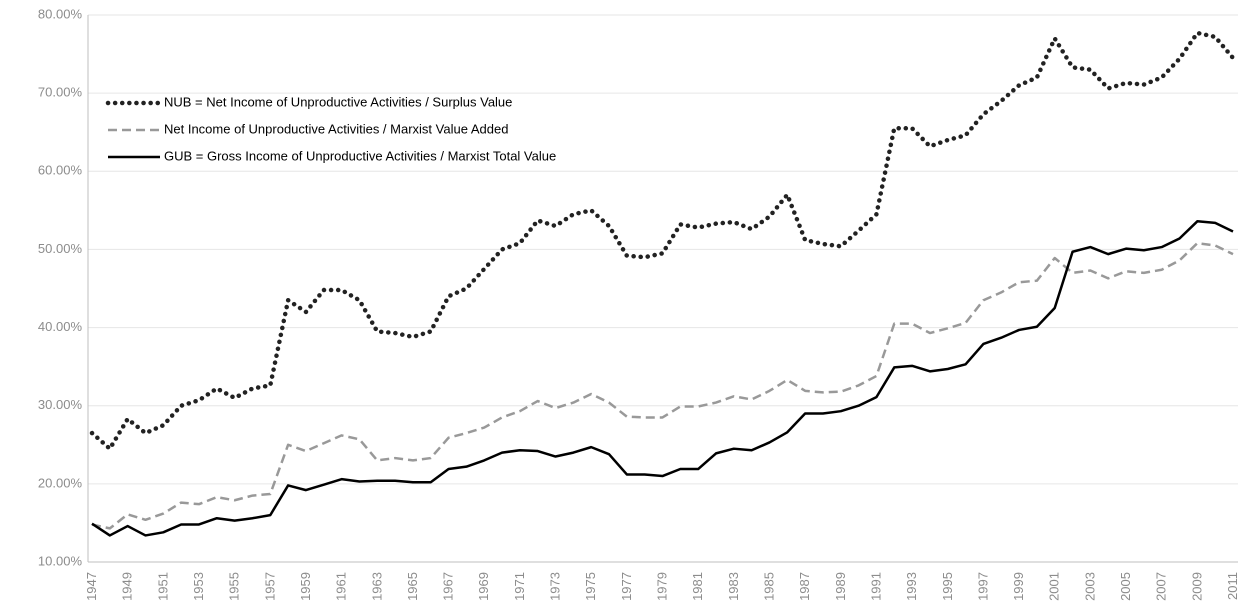 The image size is (1247, 615). Describe the element at coordinates (911, 586) in the screenshot. I see `x-tick-label: 1993` at that location.